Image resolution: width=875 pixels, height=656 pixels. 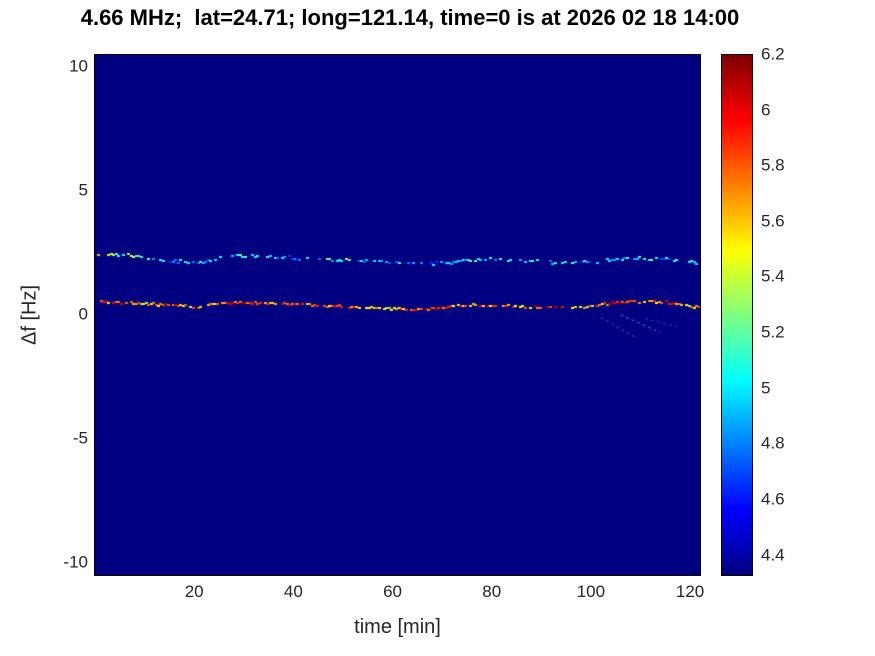 I want to click on colorbar-tick-label: 5.8, so click(x=773, y=165).